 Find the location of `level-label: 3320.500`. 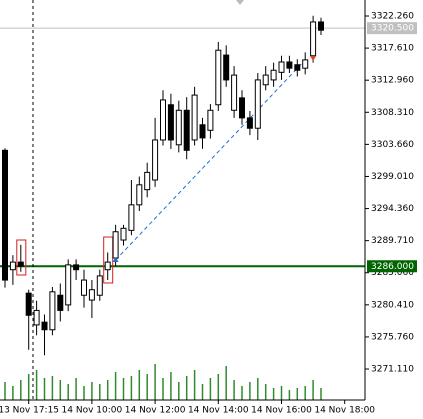

level-label: 3320.500 is located at coordinates (392, 29).